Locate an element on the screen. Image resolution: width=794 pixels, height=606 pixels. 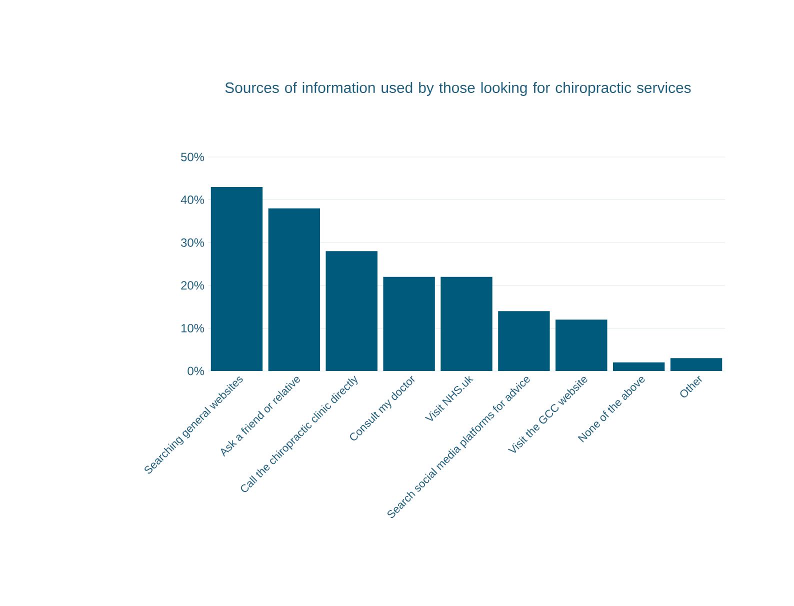
y-tick-label: 30% is located at coordinates (192, 242).